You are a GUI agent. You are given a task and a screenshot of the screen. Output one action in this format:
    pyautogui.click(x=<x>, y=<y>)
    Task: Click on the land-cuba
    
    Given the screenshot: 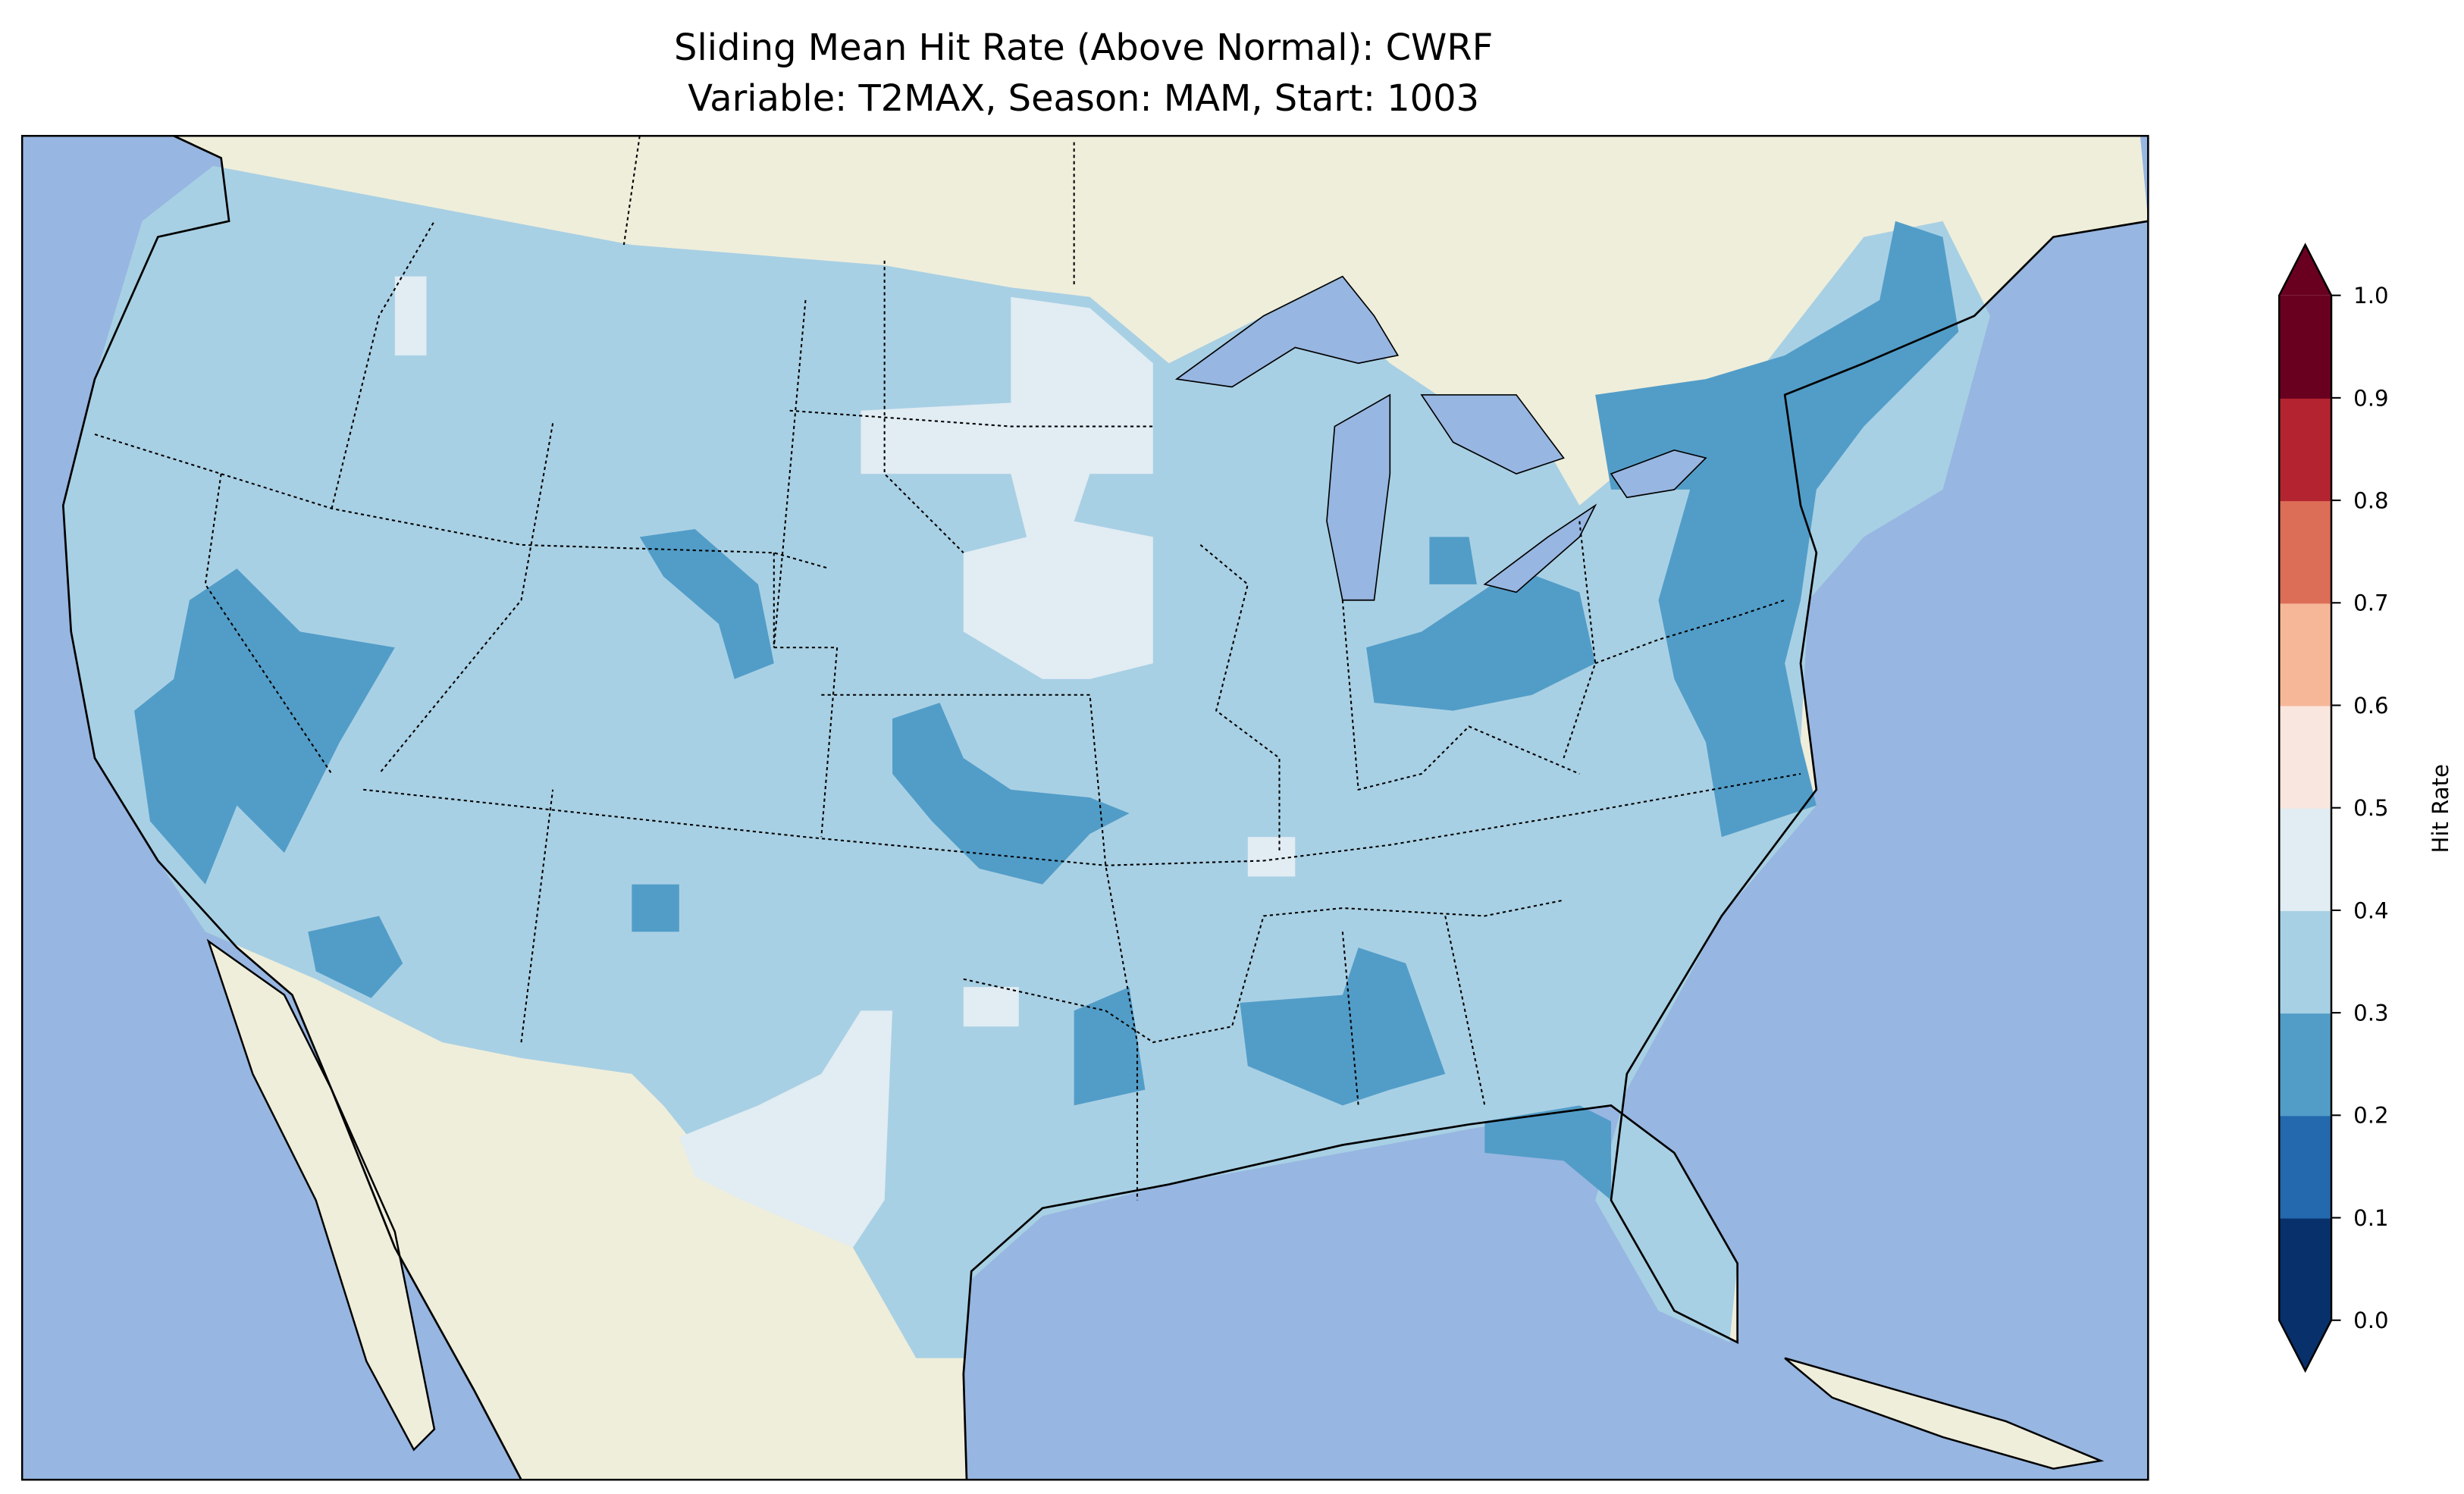 What is the action you would take?
    pyautogui.click(x=1945, y=1413)
    